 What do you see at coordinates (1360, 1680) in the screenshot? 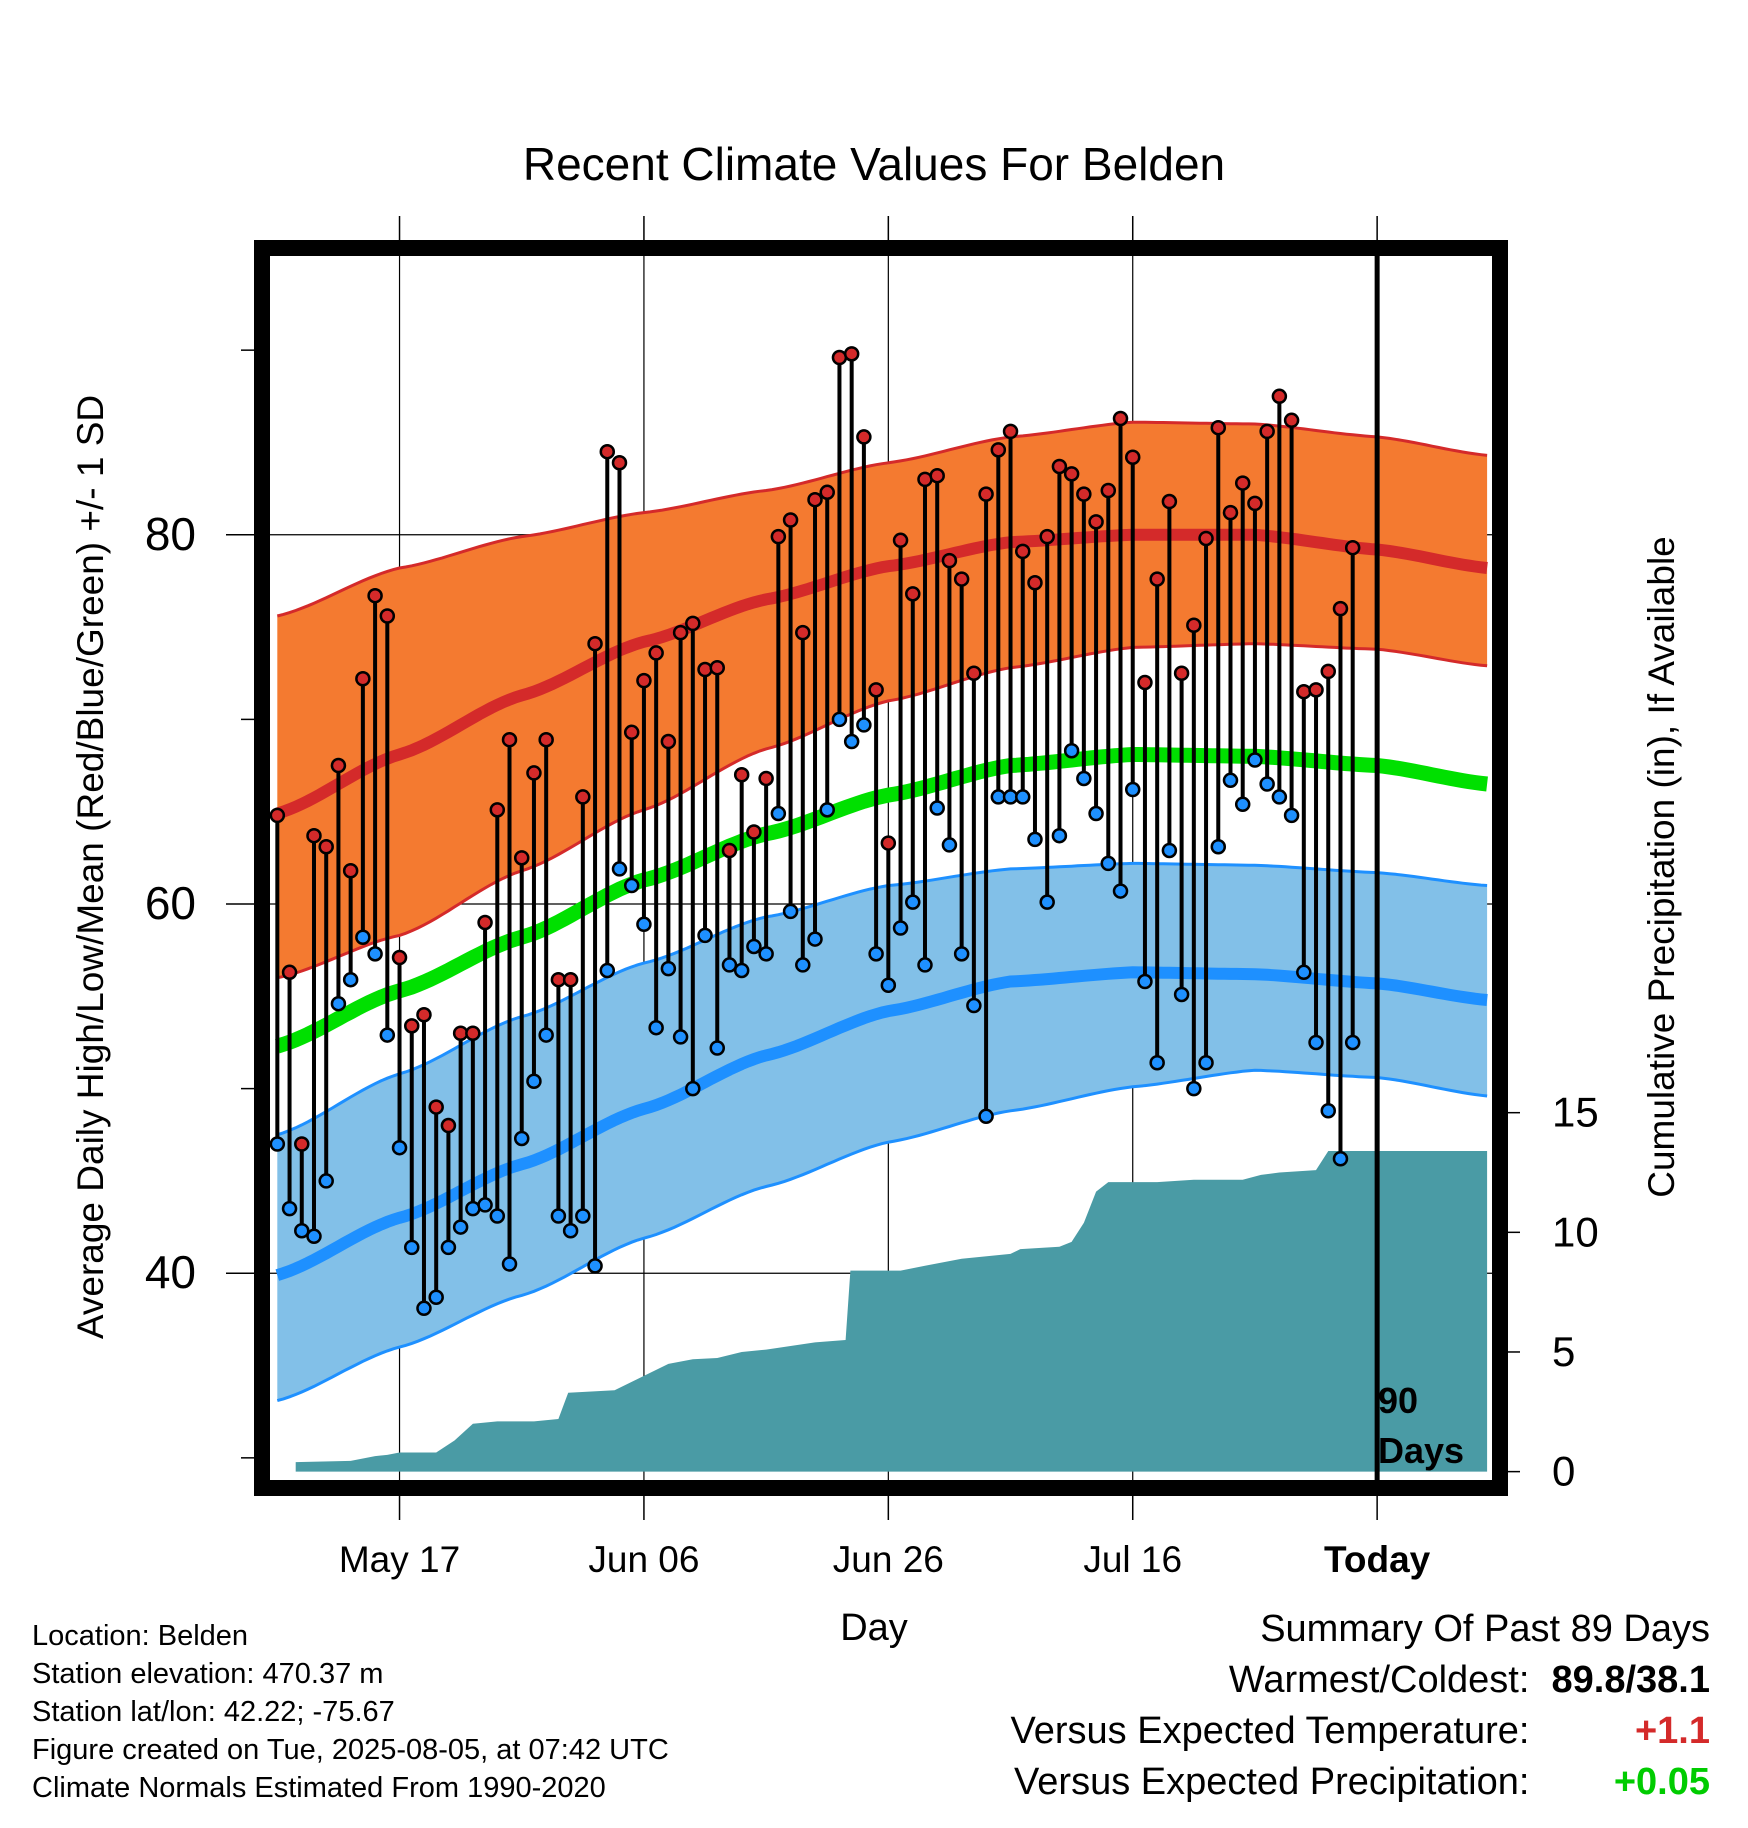
I see `warmest-coldest-row: Warmest/Coldest: 89.8/38.1` at bounding box center [1360, 1680].